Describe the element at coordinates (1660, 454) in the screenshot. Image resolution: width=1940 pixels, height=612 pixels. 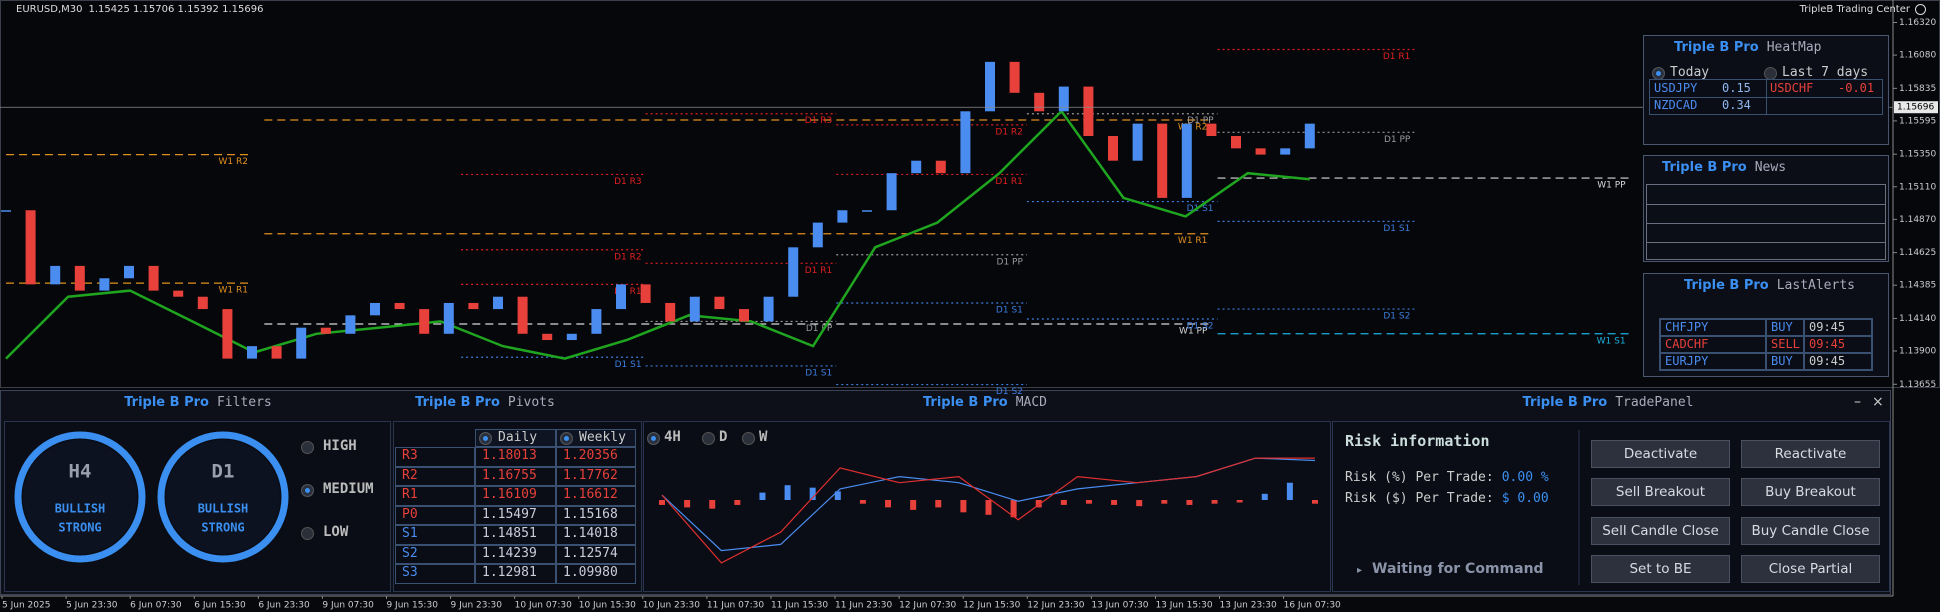
I see `button: Deactivate` at that location.